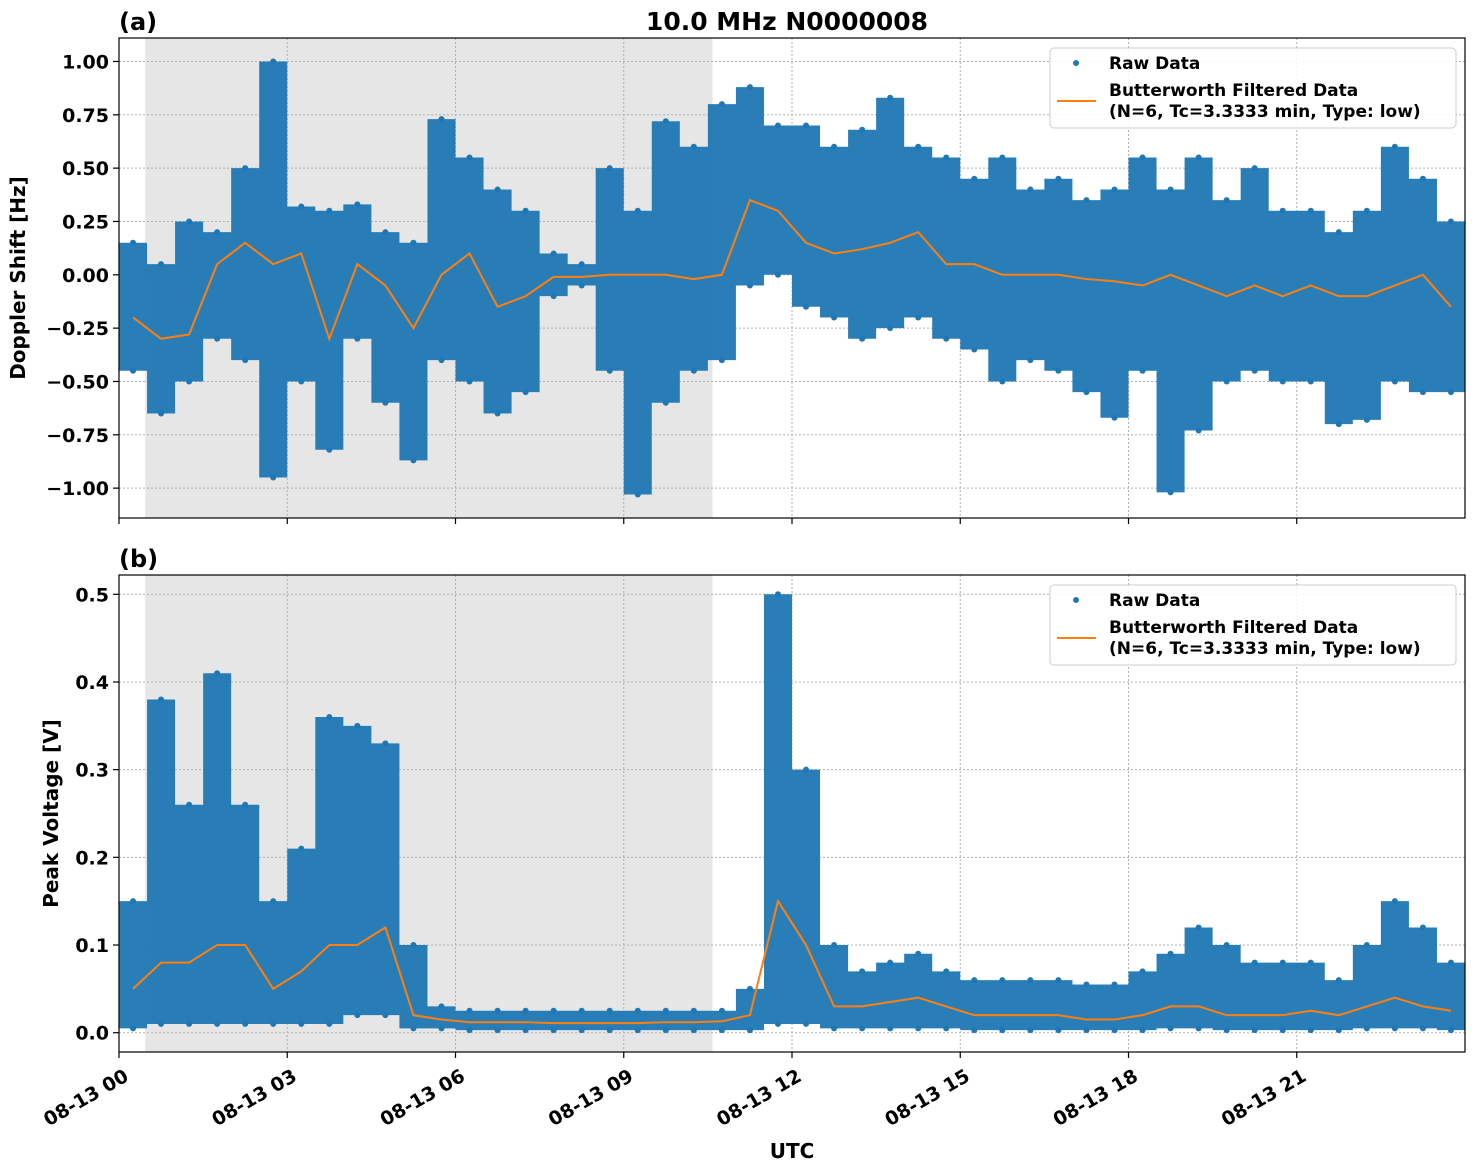  What do you see at coordinates (92, 1034) in the screenshot?
I see `y-tick-label: 0.0` at bounding box center [92, 1034].